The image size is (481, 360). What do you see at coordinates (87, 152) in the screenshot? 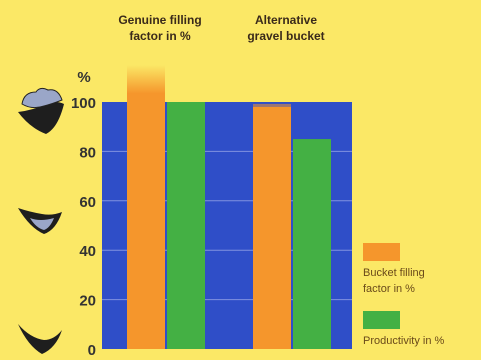
I see `y-tick-label: 80` at bounding box center [87, 152].